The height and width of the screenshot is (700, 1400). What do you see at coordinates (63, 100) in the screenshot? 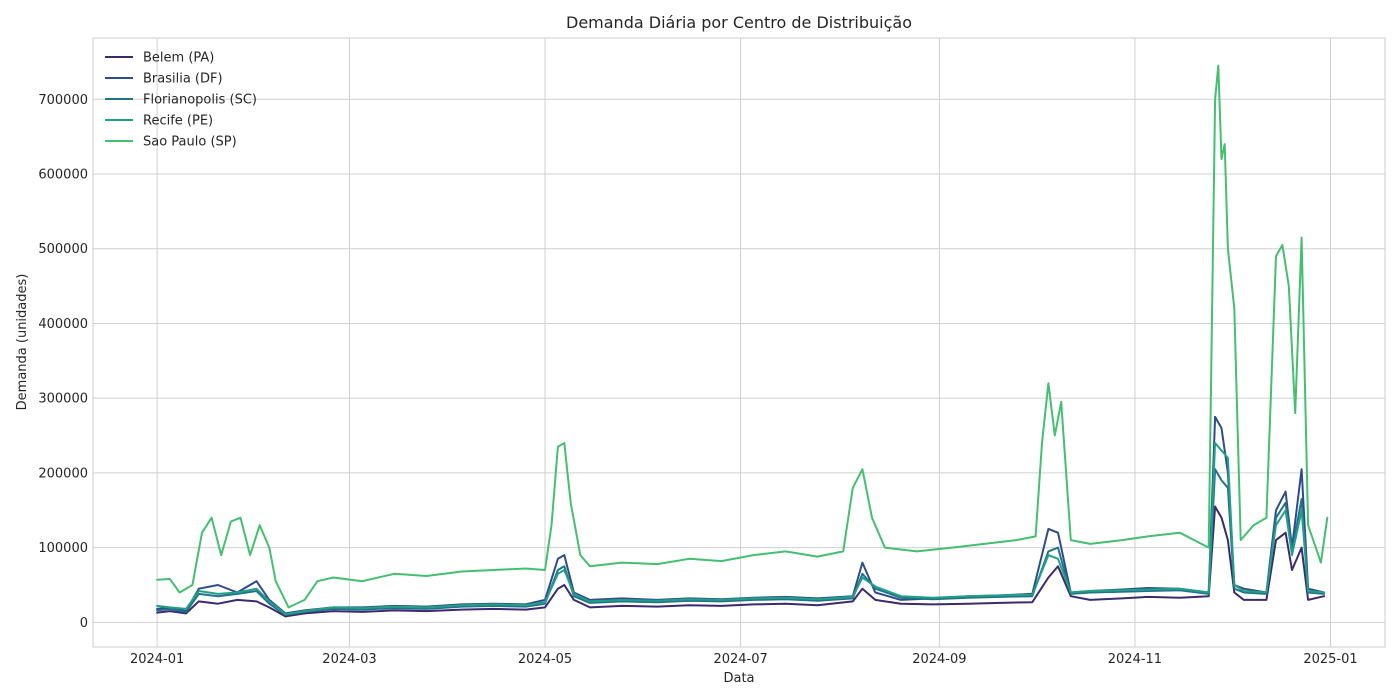
I see `y-tick-label: 700000` at bounding box center [63, 100].